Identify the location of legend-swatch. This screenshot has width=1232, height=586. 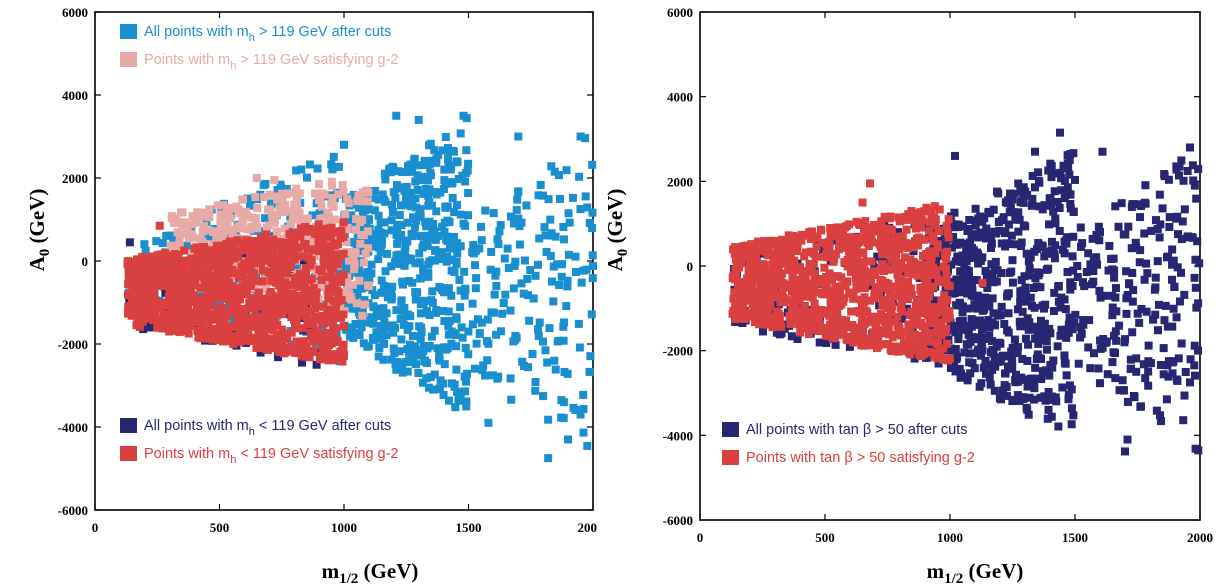
(730, 429).